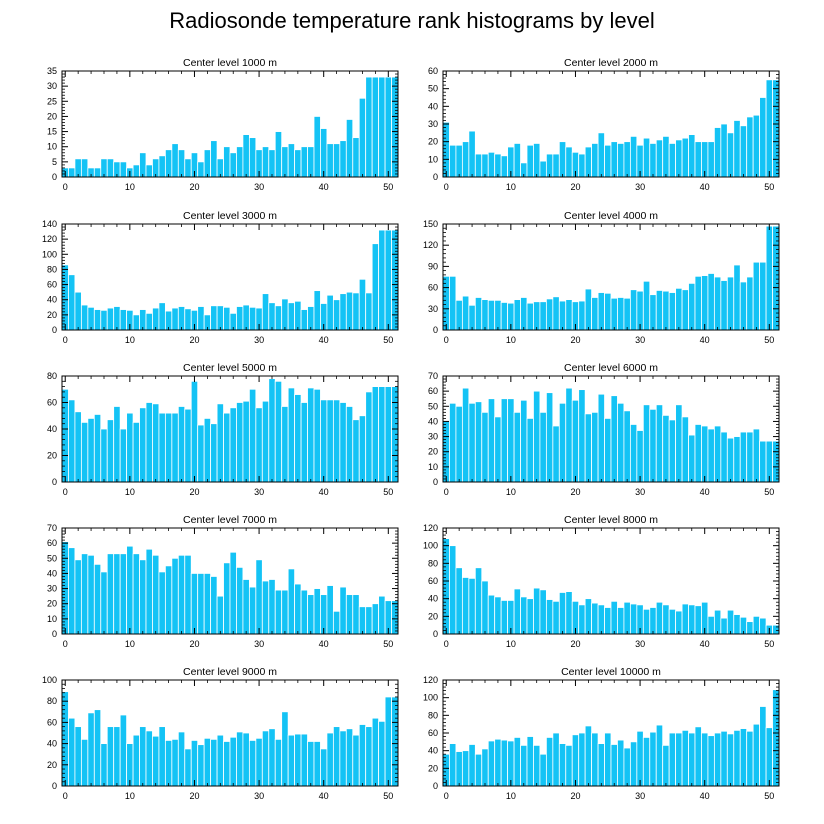 The height and width of the screenshot is (824, 824). Describe the element at coordinates (259, 340) in the screenshot. I see `x-tick-label: 30` at that location.